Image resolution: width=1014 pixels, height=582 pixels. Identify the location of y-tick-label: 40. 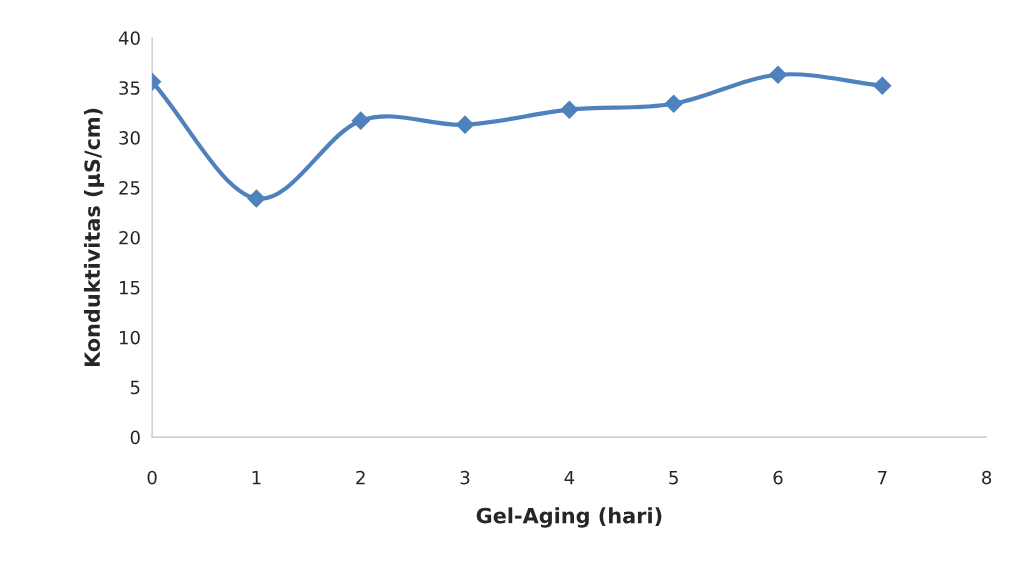
(129, 38).